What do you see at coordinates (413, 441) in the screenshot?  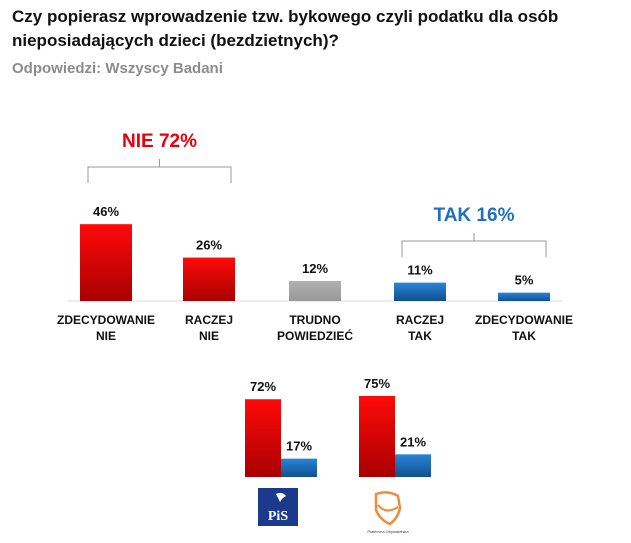 I see `party-data-label-1-1: 21%` at bounding box center [413, 441].